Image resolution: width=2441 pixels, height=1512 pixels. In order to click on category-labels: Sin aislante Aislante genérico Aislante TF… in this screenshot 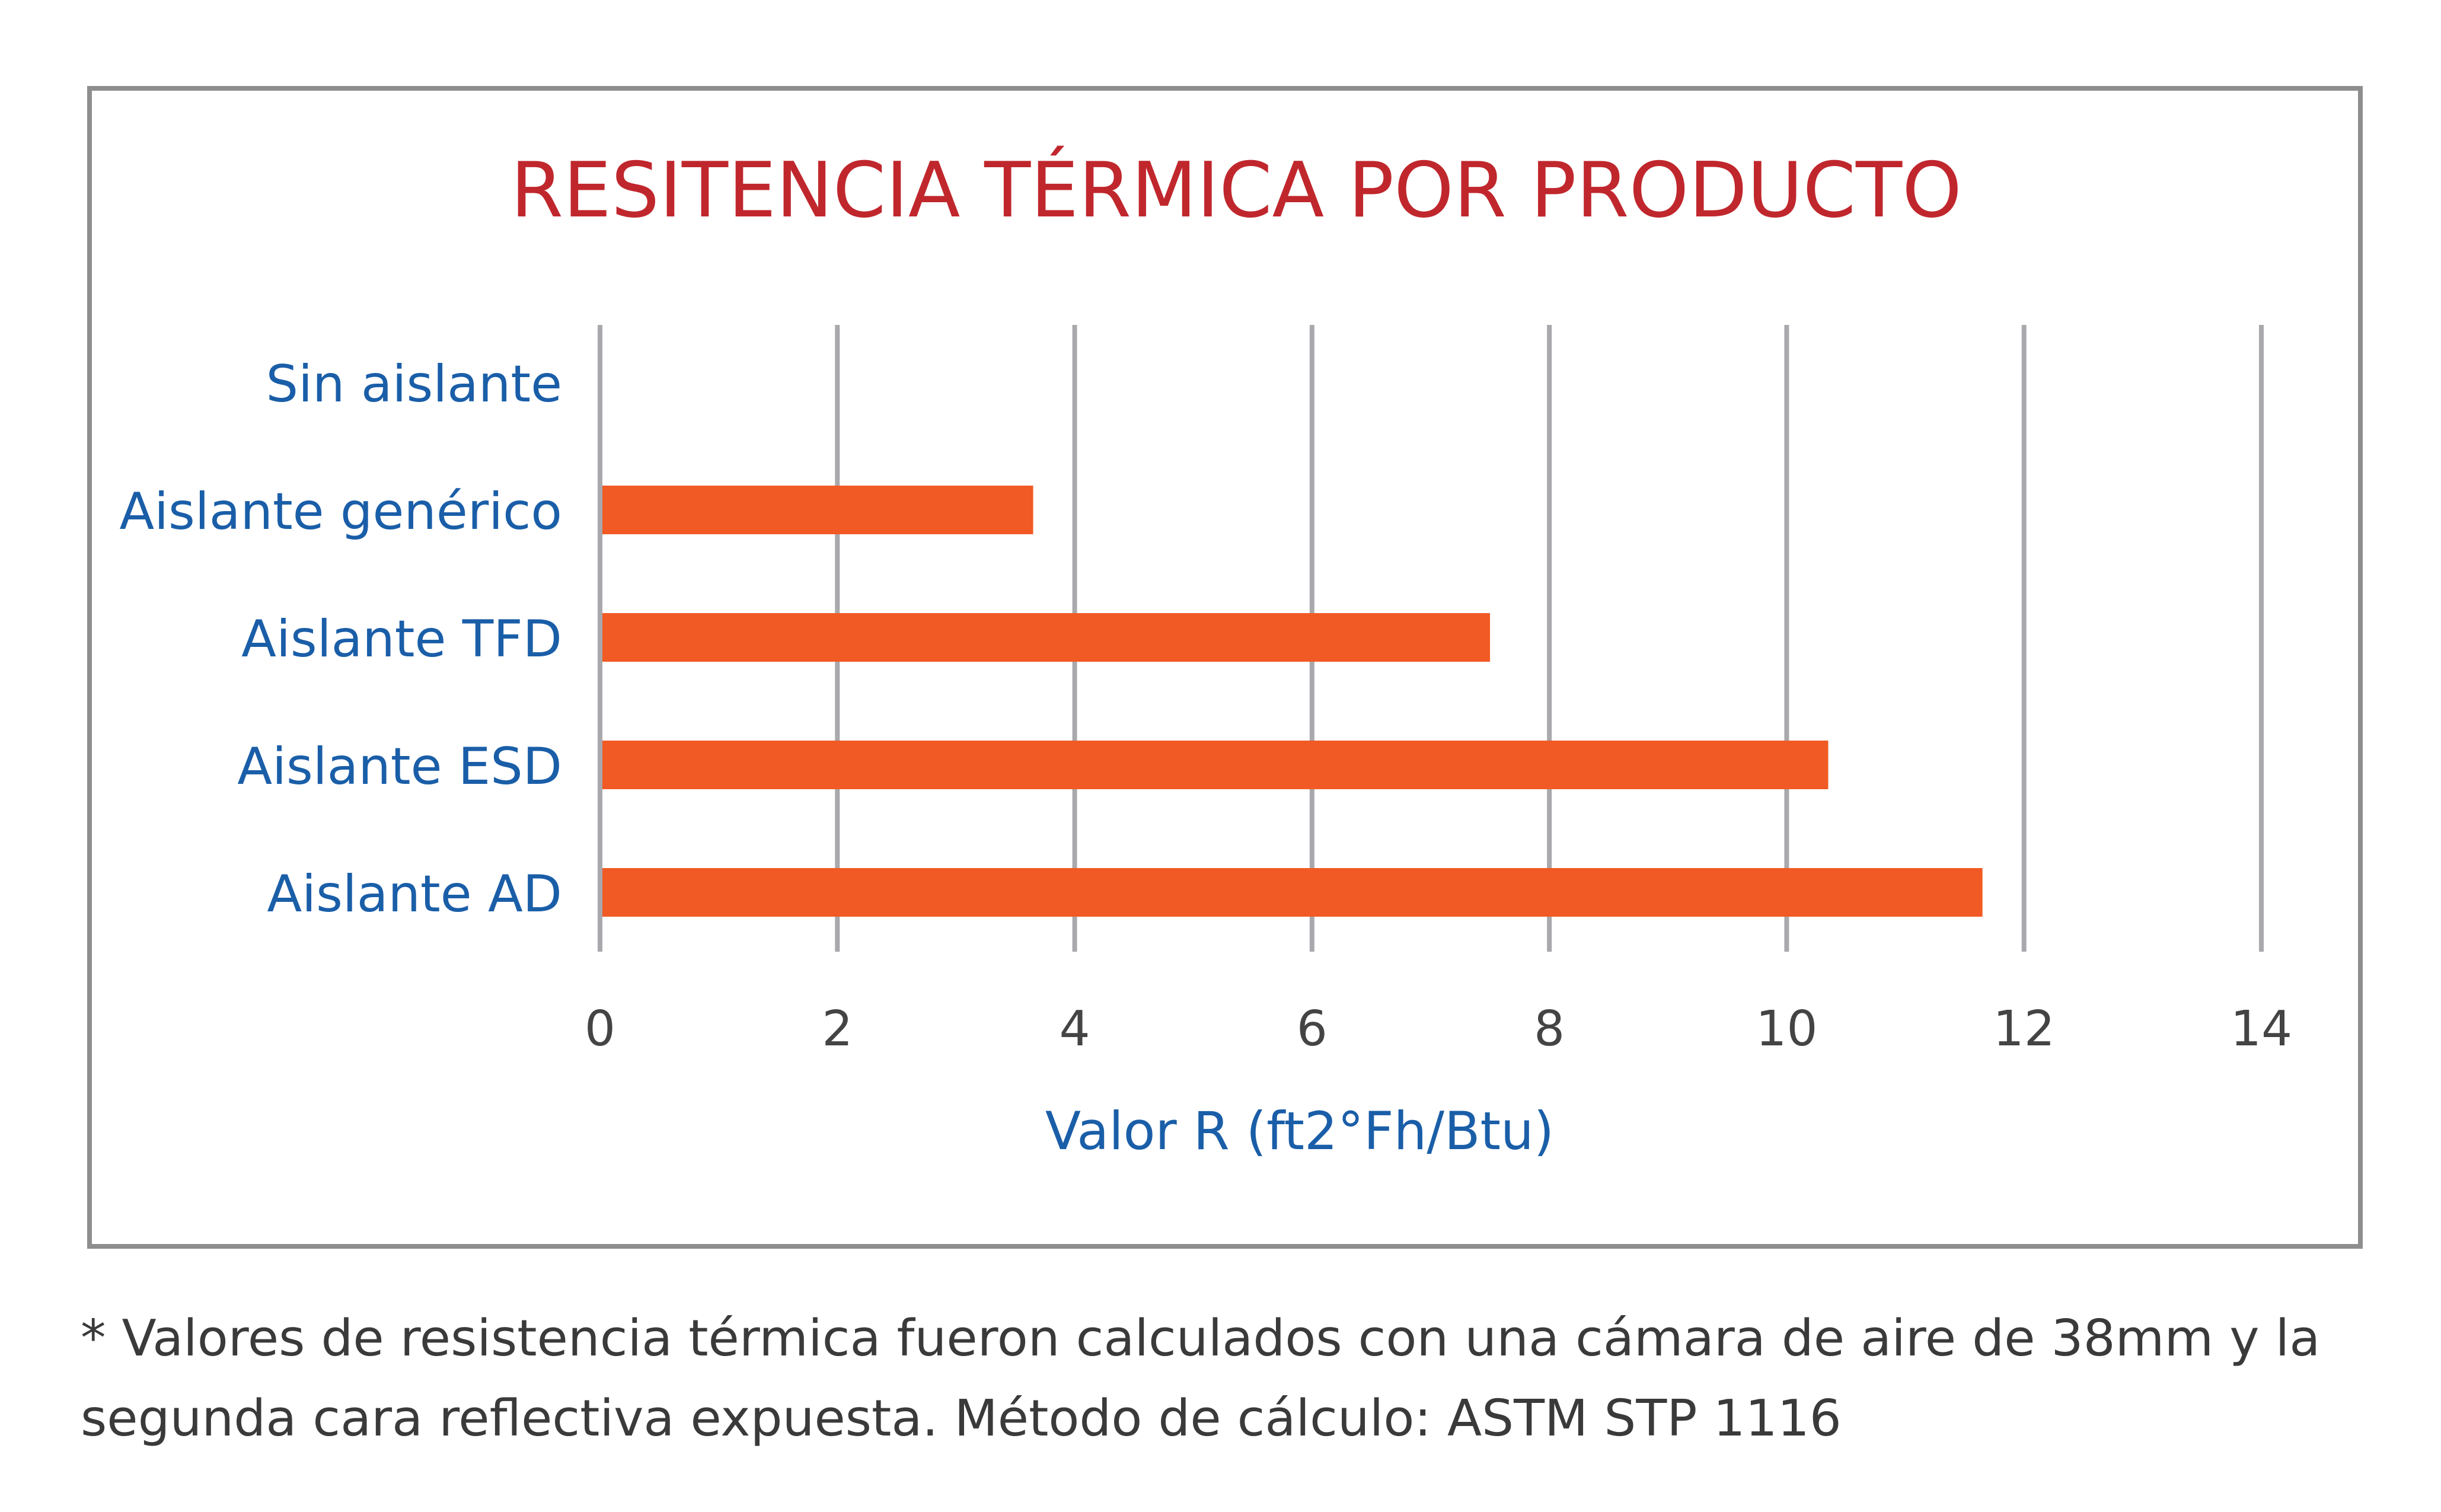, I will do `click(341, 639)`.